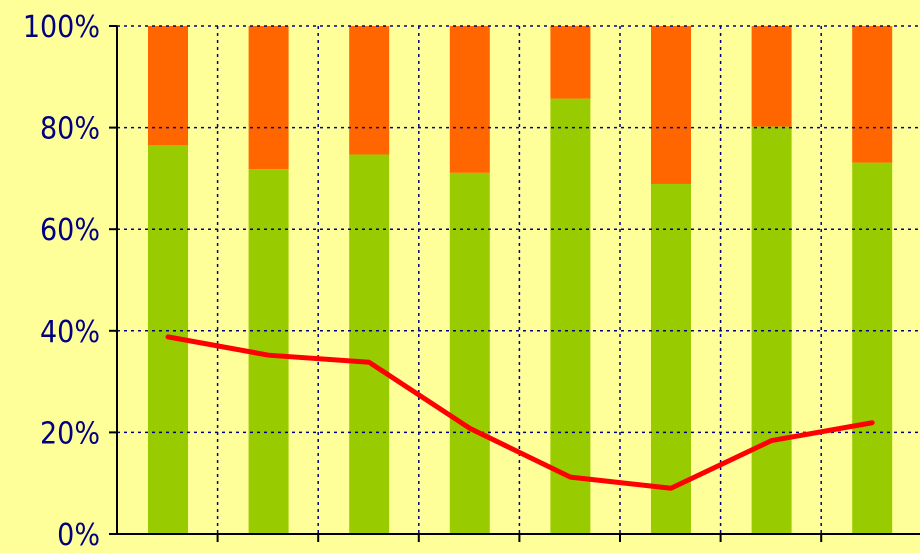  Describe the element at coordinates (61, 281) in the screenshot. I see `y-tick-labels: 0% 20% 40% 60% 80% 100%` at that location.